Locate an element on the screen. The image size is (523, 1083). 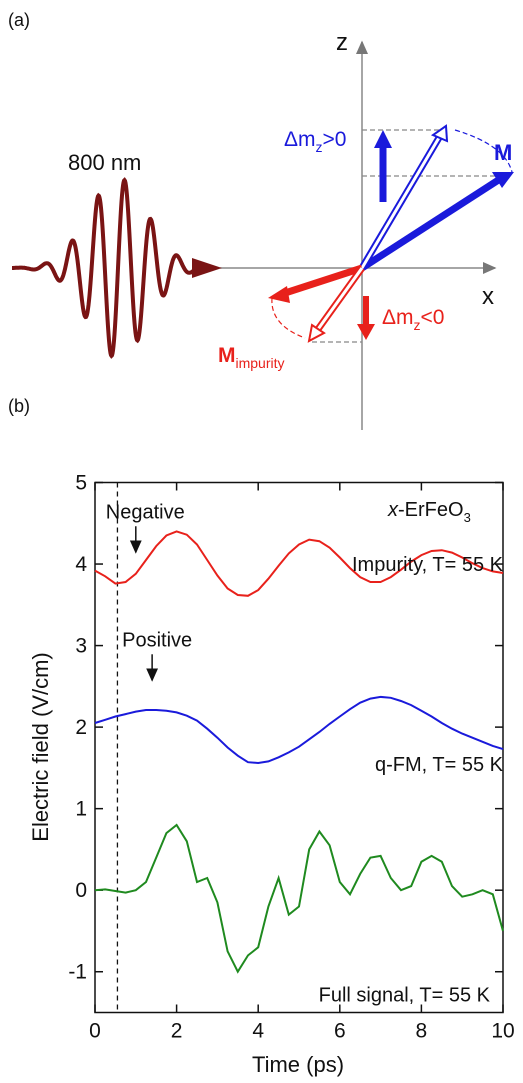
x-tick-label: 6 is located at coordinates (340, 1031).